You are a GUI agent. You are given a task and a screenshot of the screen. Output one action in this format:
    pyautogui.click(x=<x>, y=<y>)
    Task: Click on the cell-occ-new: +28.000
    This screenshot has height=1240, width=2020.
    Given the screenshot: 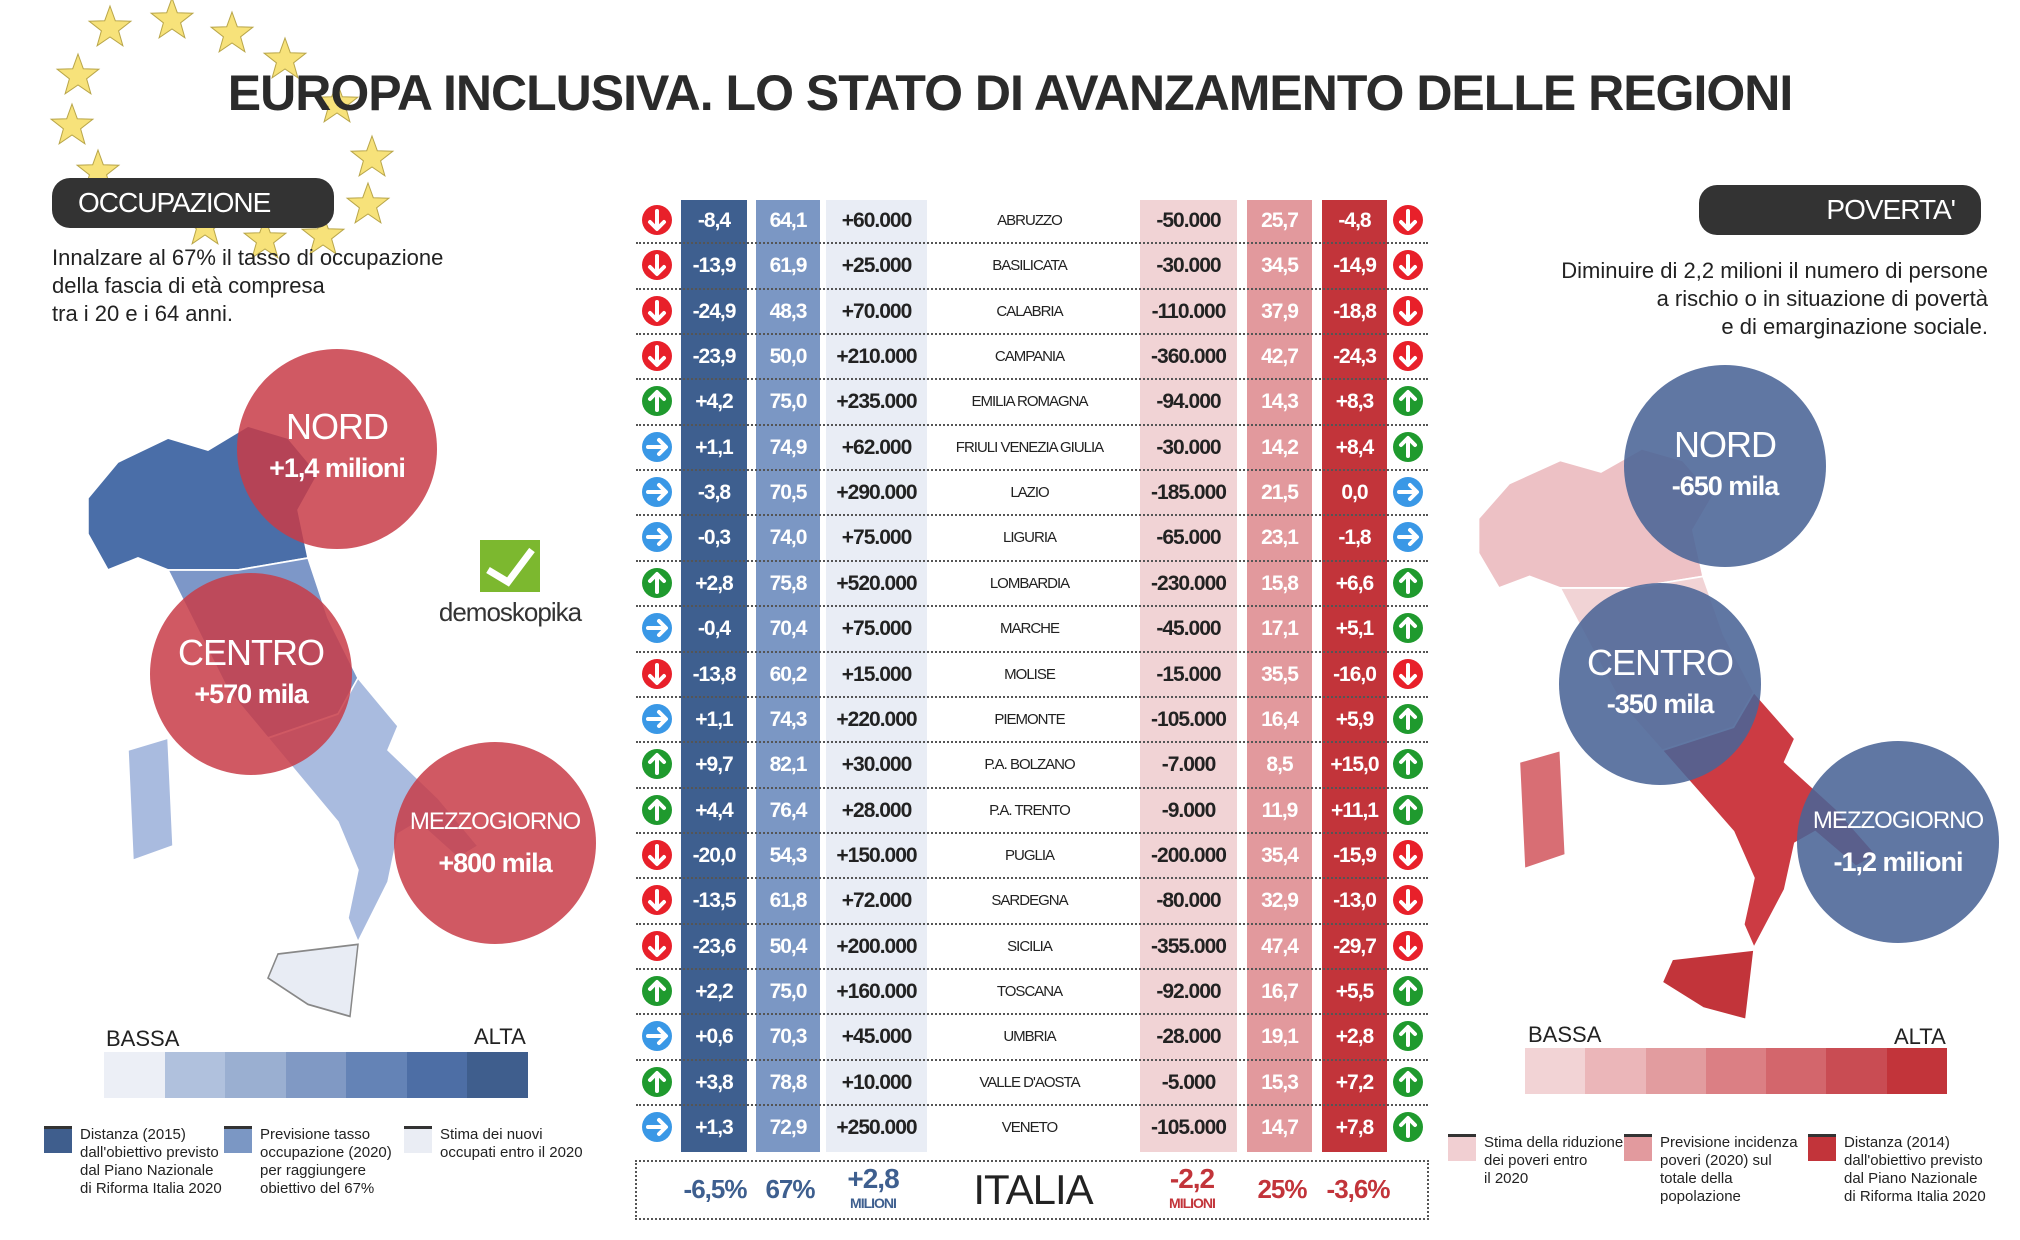 What is the action you would take?
    pyautogui.click(x=876, y=810)
    